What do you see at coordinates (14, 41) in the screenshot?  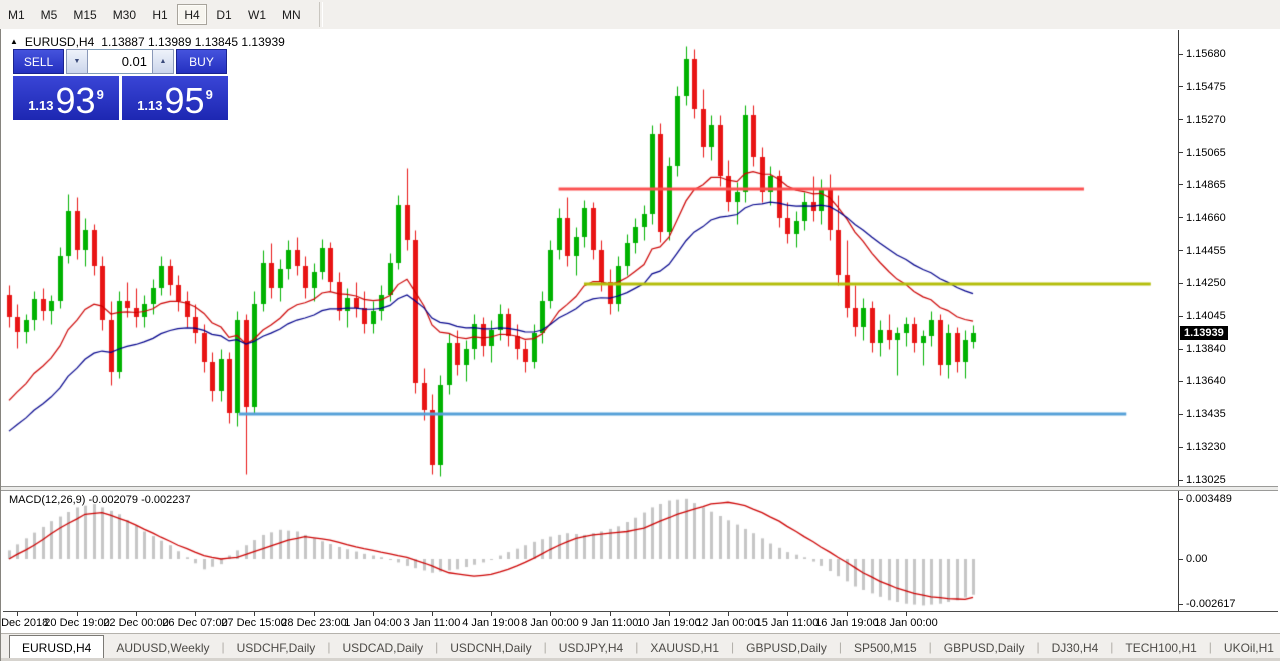 I see `collapse-triangle-icon: ▲` at bounding box center [14, 41].